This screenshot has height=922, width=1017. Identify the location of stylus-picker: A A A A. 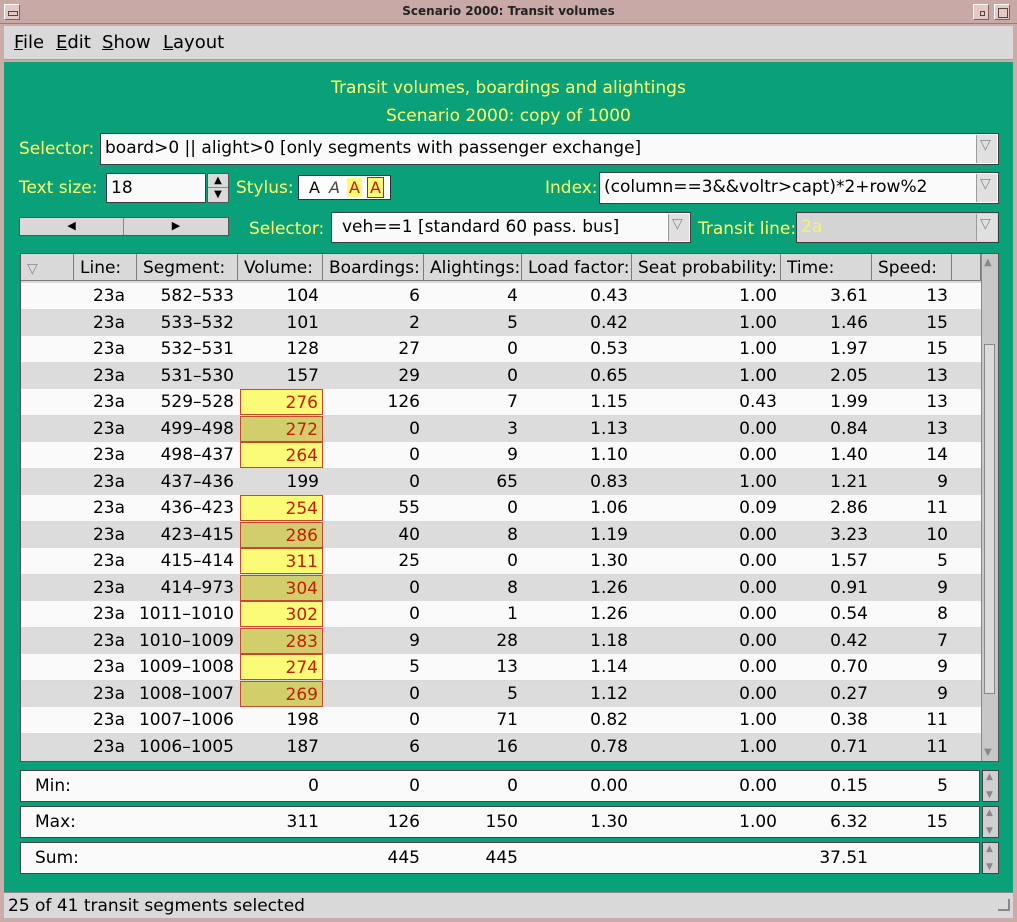
(344, 187).